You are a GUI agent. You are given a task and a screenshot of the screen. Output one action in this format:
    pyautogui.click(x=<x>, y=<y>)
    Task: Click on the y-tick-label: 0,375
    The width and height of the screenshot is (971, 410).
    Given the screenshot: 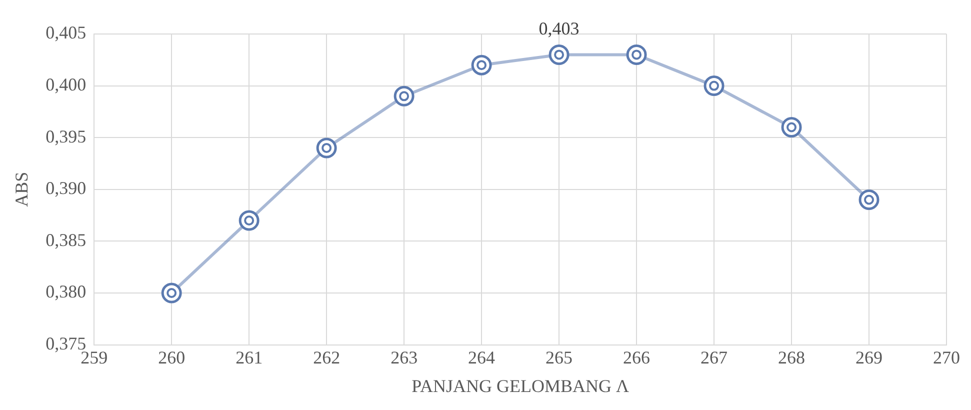 What is the action you would take?
    pyautogui.click(x=66, y=344)
    